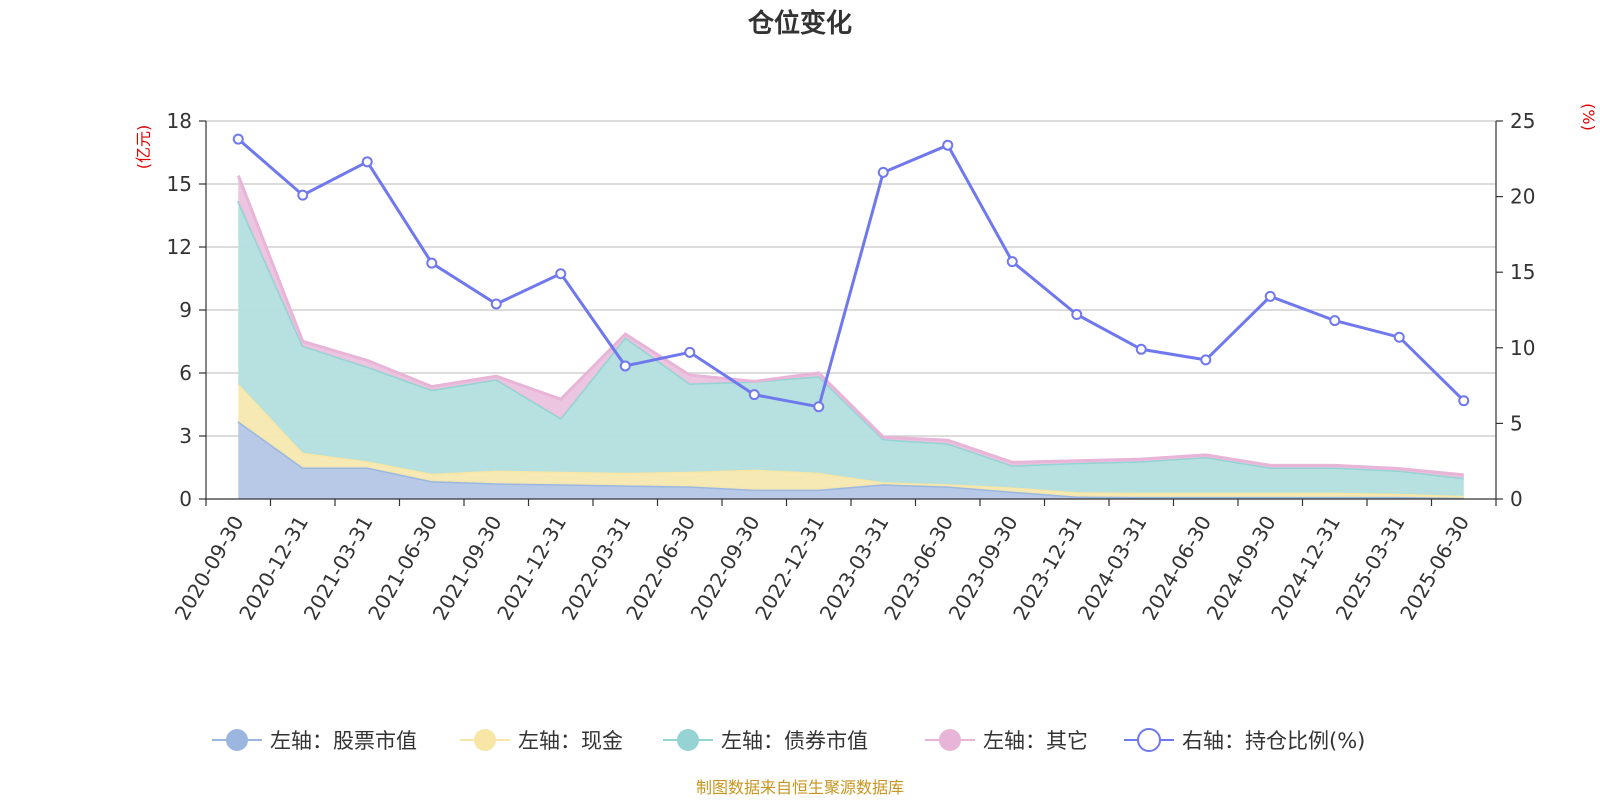 This screenshot has height=800, width=1600. I want to click on left-tick-label: 15, so click(179, 184).